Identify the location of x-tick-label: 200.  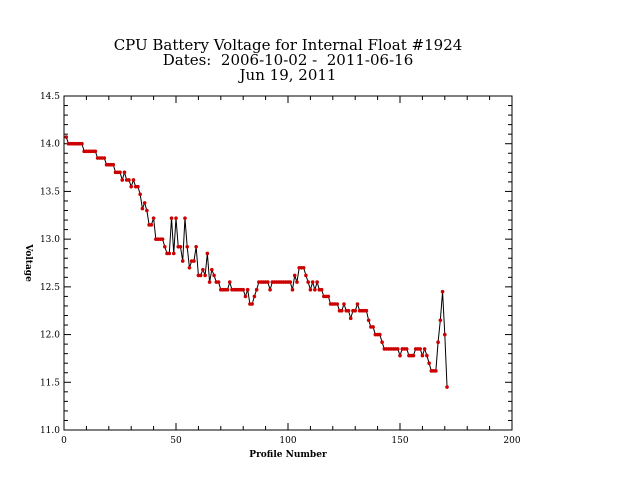
(511, 441).